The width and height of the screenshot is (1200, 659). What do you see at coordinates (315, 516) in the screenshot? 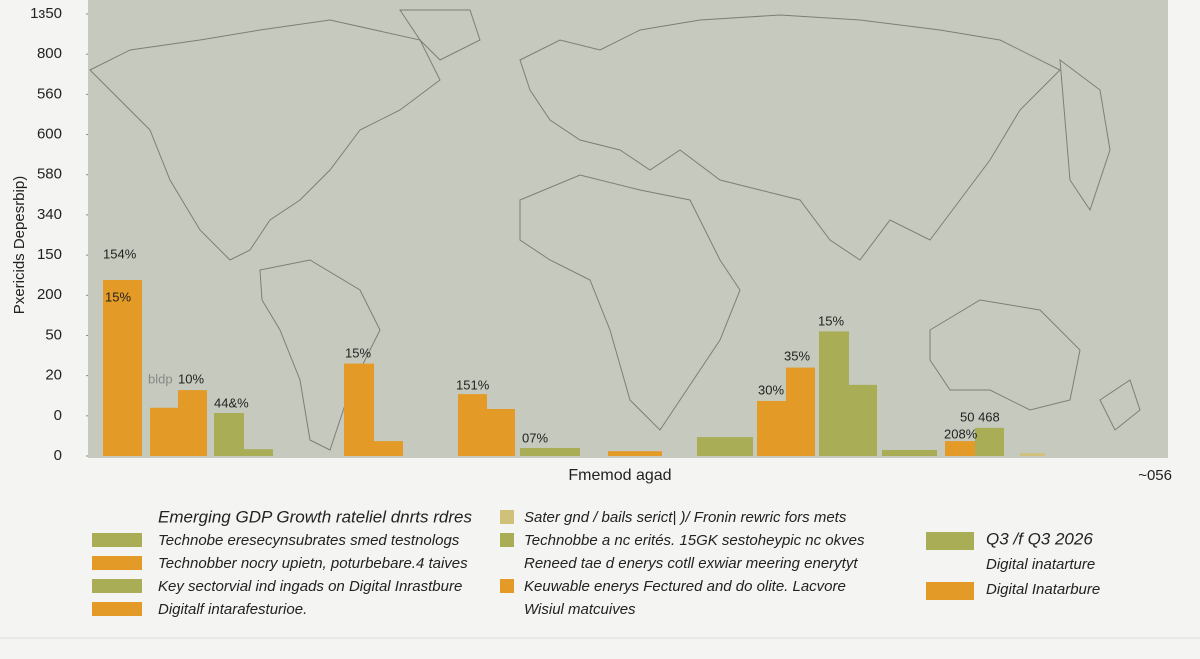
I see `legend-label: Emerging GDP Growth rateliel dnrts rdres` at bounding box center [315, 516].